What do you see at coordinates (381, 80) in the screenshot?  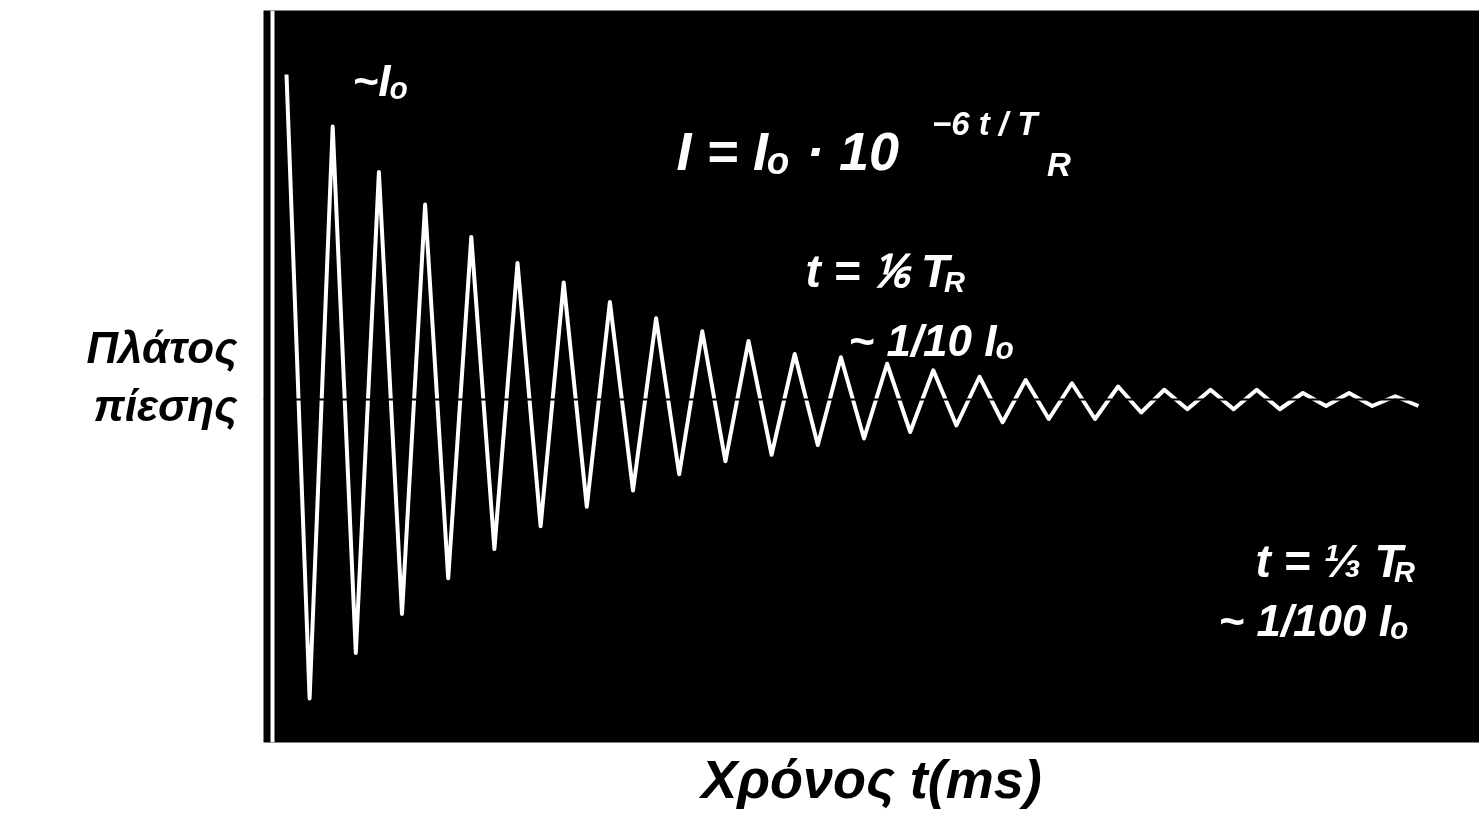 I see `annotation: ~Iₒ` at bounding box center [381, 80].